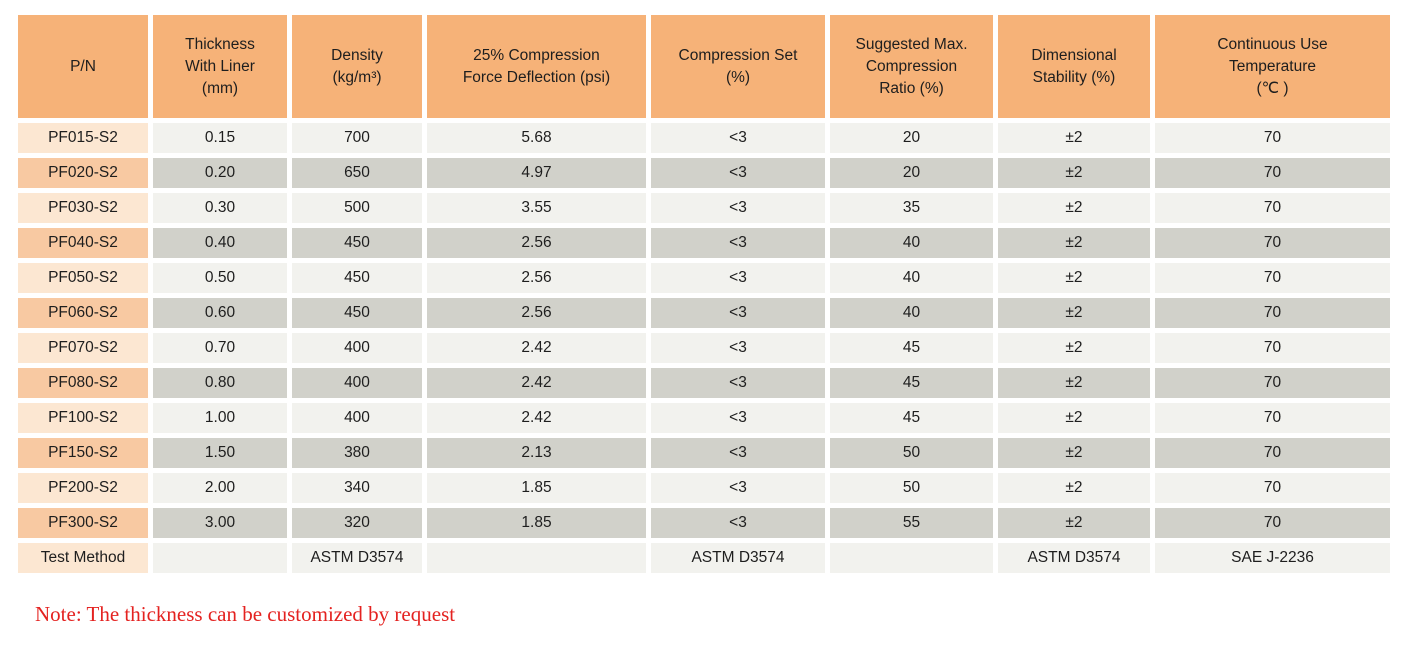  I want to click on spec-value-cell: 3.00, so click(220, 523).